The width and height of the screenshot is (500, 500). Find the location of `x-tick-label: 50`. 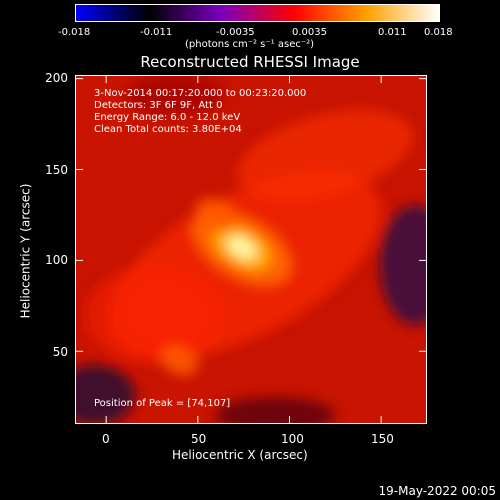

x-tick-label: 50 is located at coordinates (199, 439).